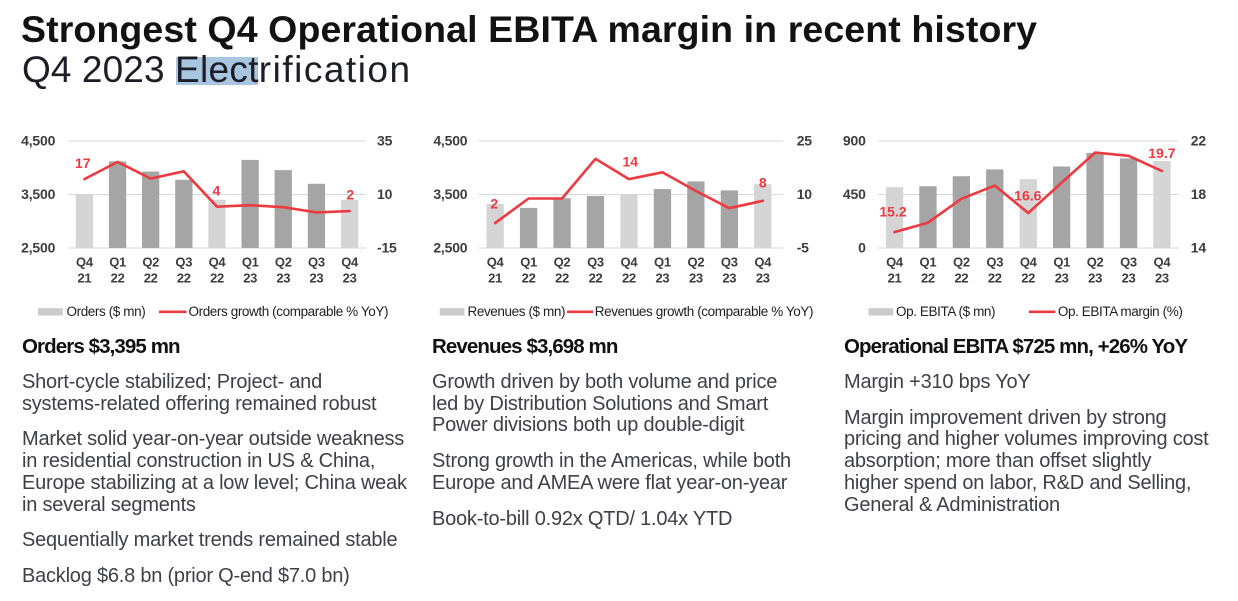 Image resolution: width=1238 pixels, height=601 pixels. What do you see at coordinates (83, 163) in the screenshot?
I see `svg-text: 17` at bounding box center [83, 163].